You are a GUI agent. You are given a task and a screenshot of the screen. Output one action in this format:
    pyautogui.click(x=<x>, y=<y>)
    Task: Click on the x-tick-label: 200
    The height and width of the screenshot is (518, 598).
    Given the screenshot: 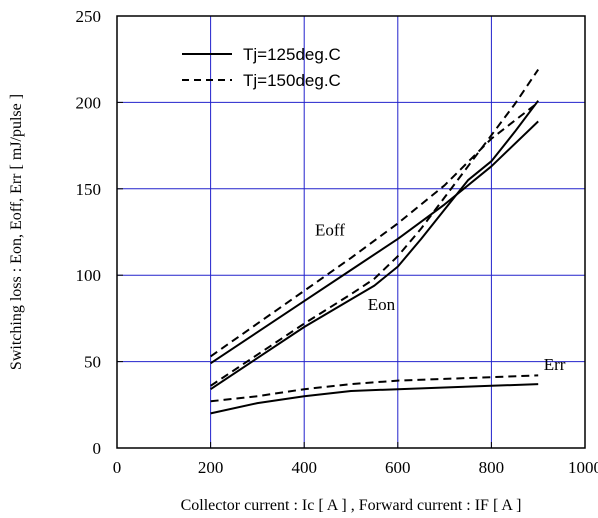 What is the action you would take?
    pyautogui.click(x=211, y=467)
    